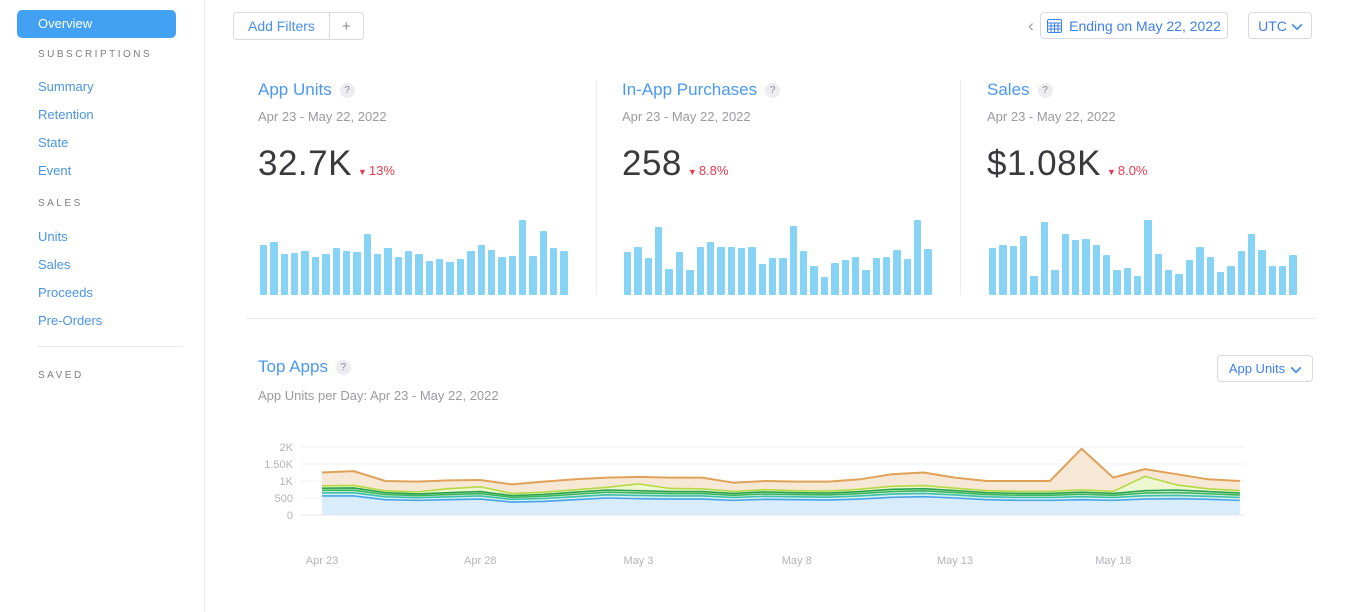 The height and width of the screenshot is (612, 1349). I want to click on date-range-button: Ending on May 22, 2022, so click(1134, 25).